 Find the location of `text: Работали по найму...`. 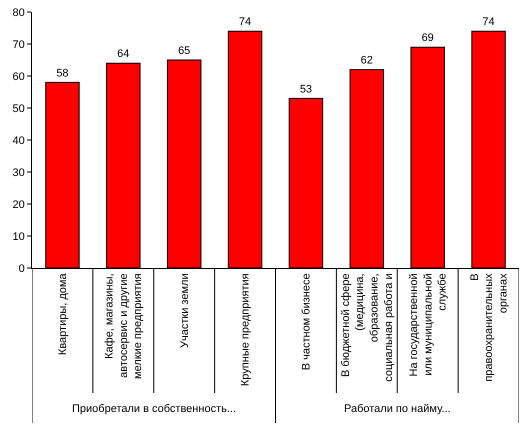

text: Работали по найму... is located at coordinates (397, 409).